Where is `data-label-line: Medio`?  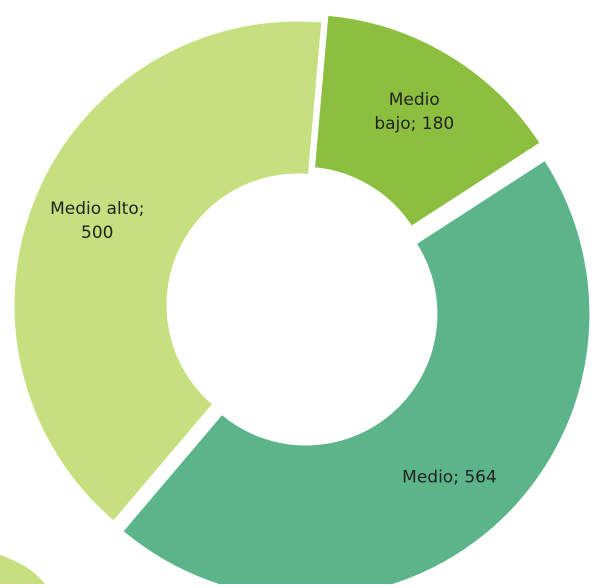
data-label-line: Medio is located at coordinates (414, 100).